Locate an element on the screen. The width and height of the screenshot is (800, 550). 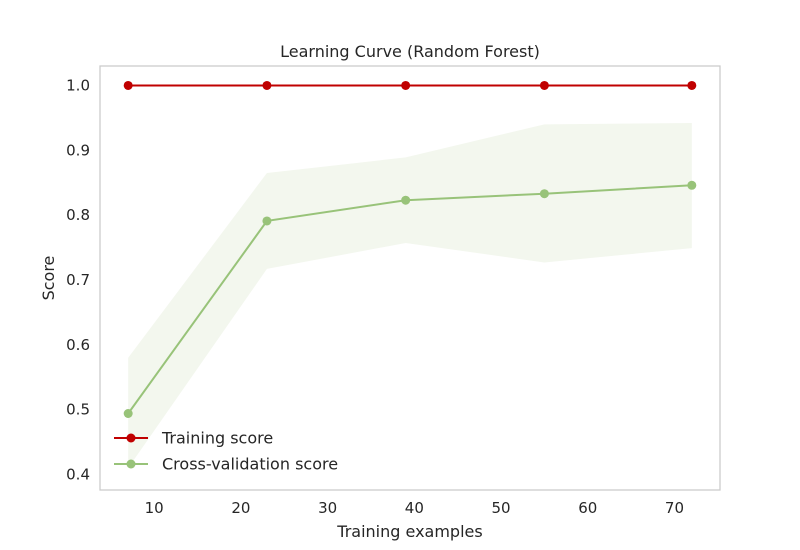
y-tick-label: 0.7 is located at coordinates (78, 280).